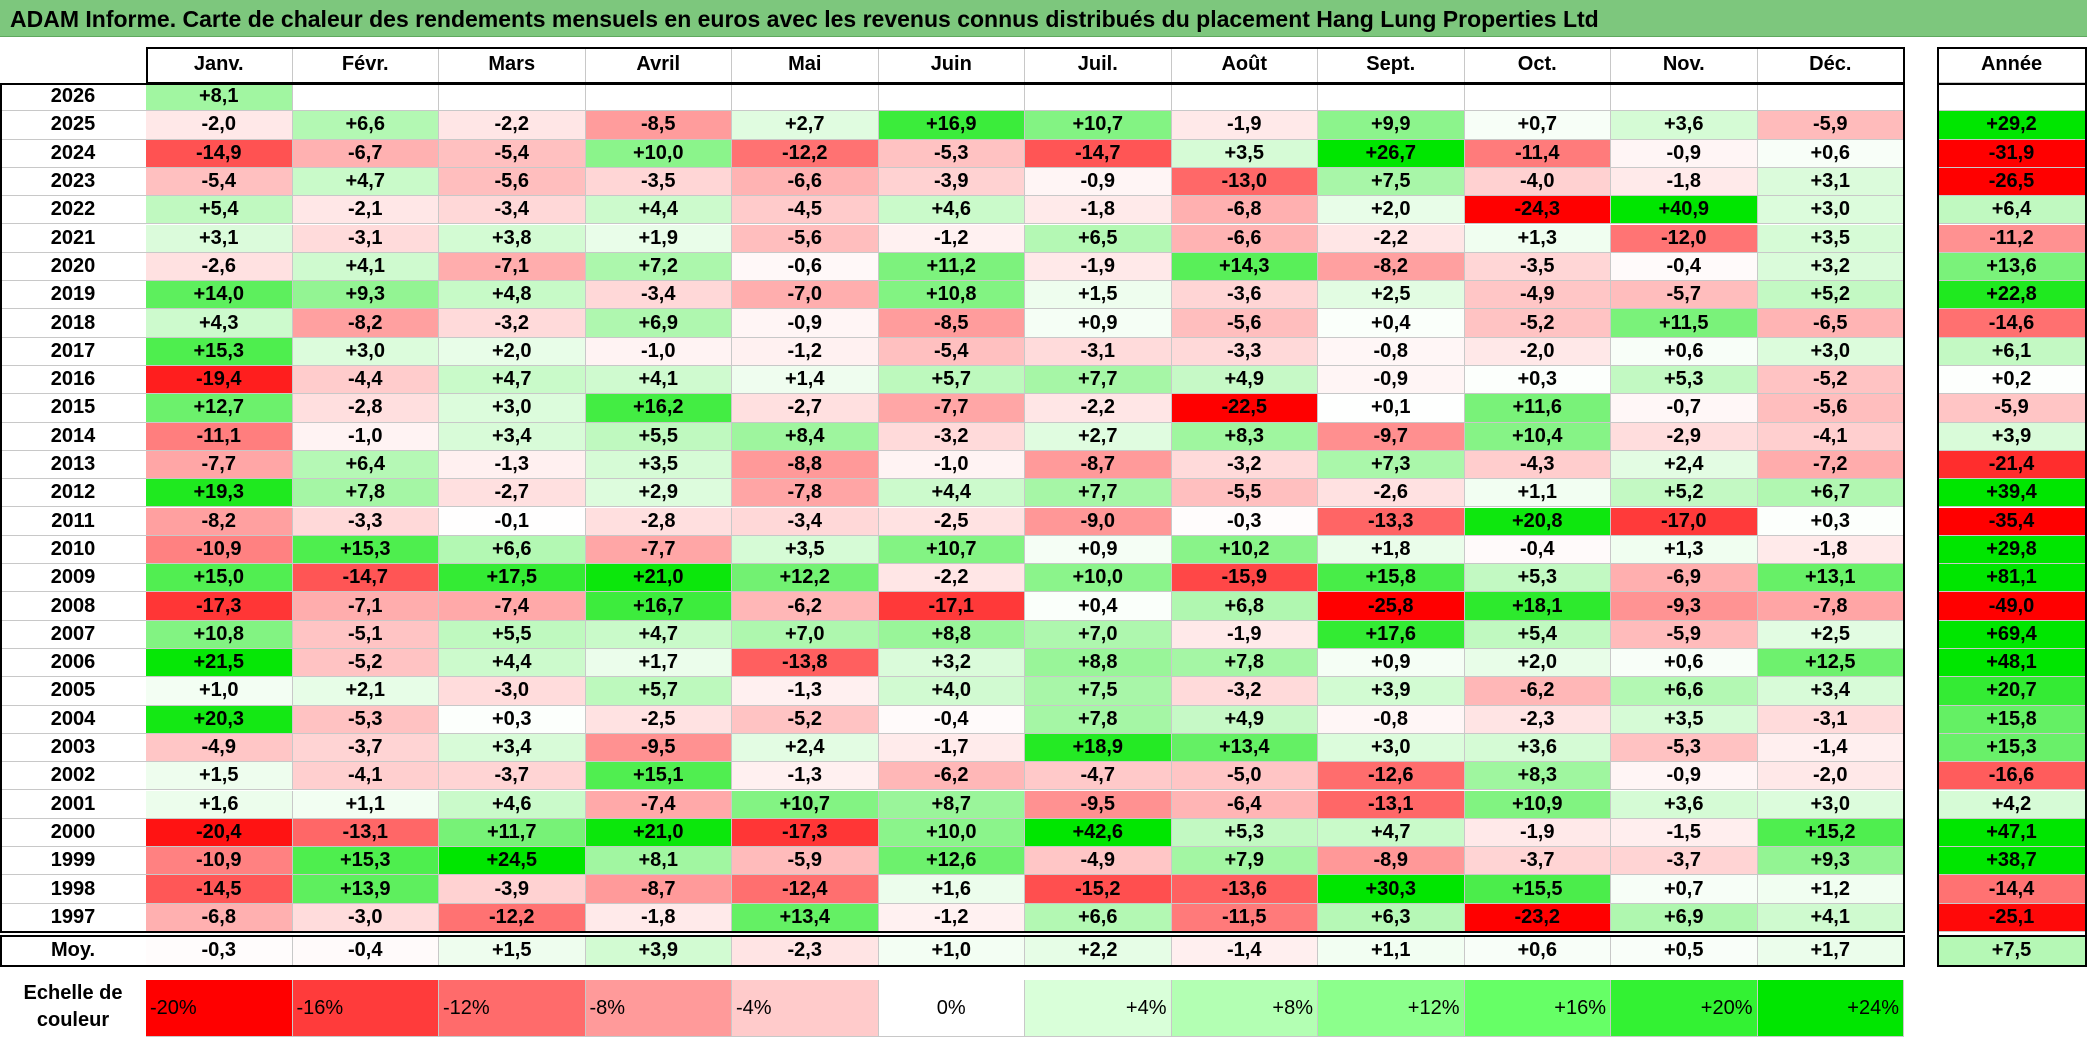  I want to click on heatmap-cell: +15,5, so click(1537, 889).